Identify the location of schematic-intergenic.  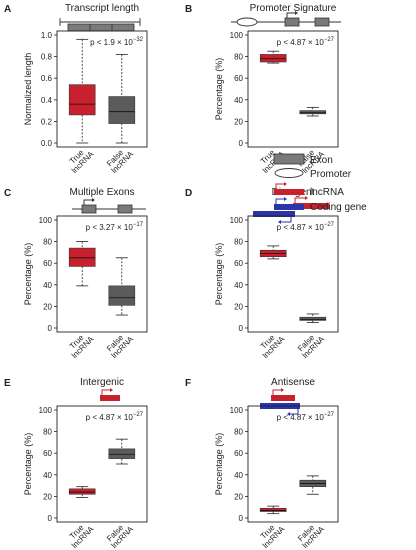
(110, 394).